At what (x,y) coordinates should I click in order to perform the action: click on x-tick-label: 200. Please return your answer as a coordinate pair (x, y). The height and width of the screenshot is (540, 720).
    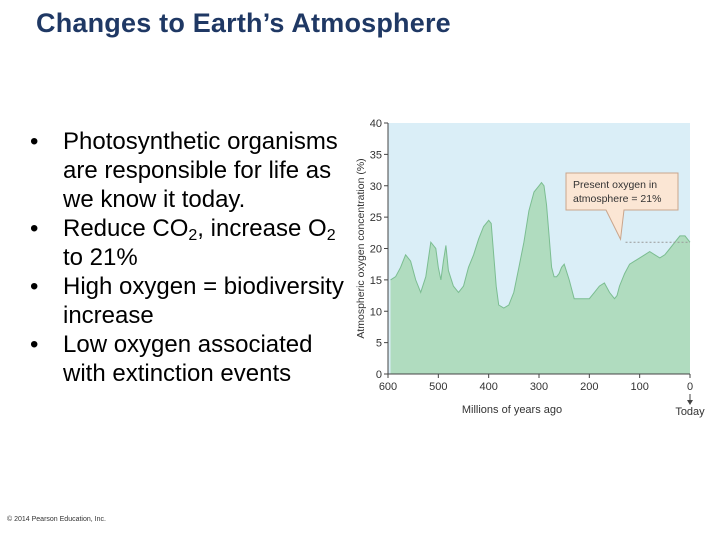
    Looking at the image, I should click on (589, 387).